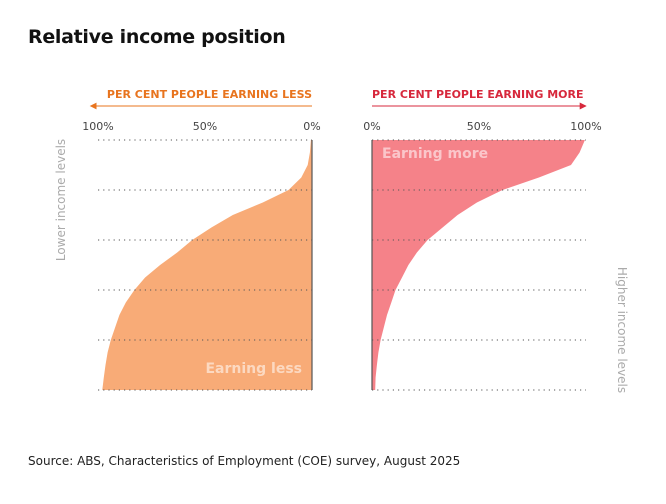 Image resolution: width=666 pixels, height=504 pixels. Describe the element at coordinates (371, 126) in the screenshot. I see `right-tick-0: 0%` at that location.